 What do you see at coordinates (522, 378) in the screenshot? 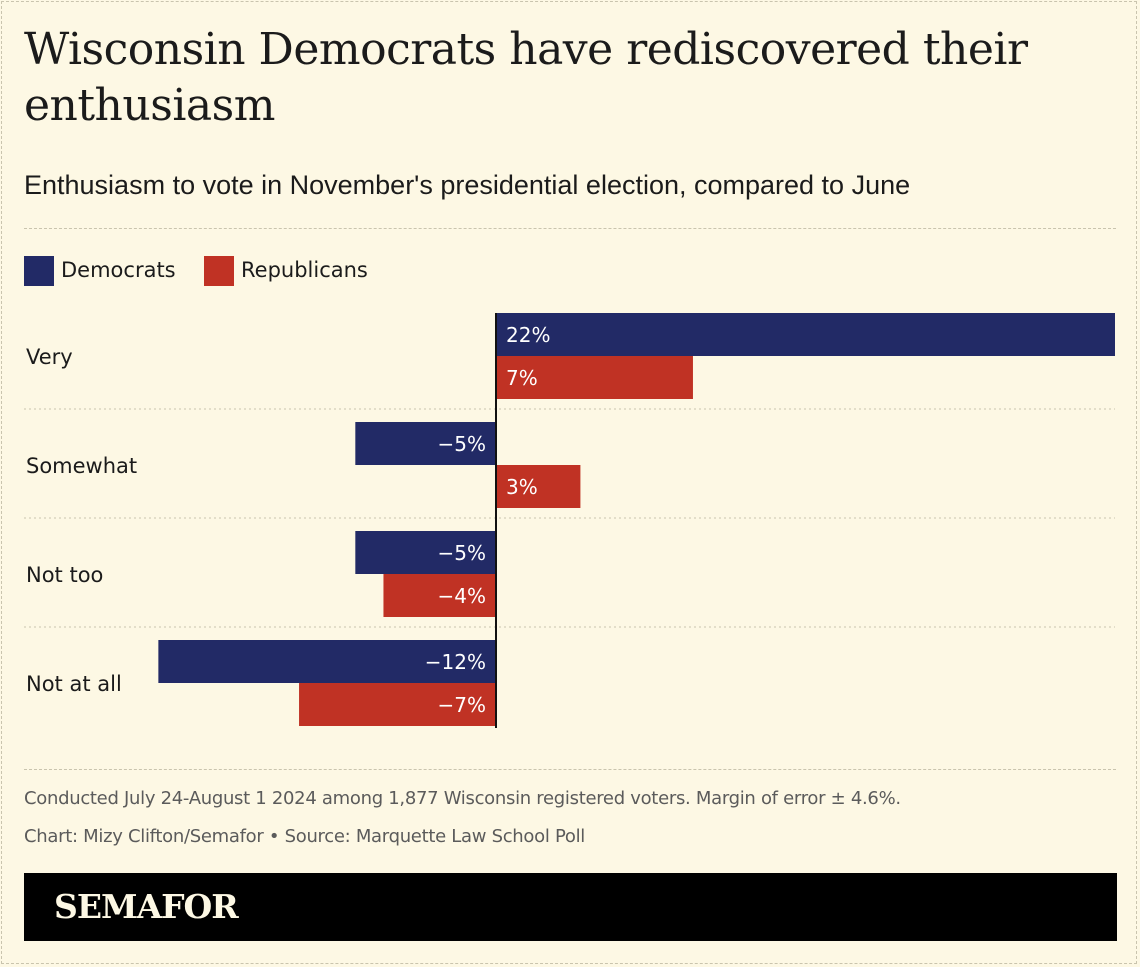
I see `data-label-republicans-very: 7%` at bounding box center [522, 378].